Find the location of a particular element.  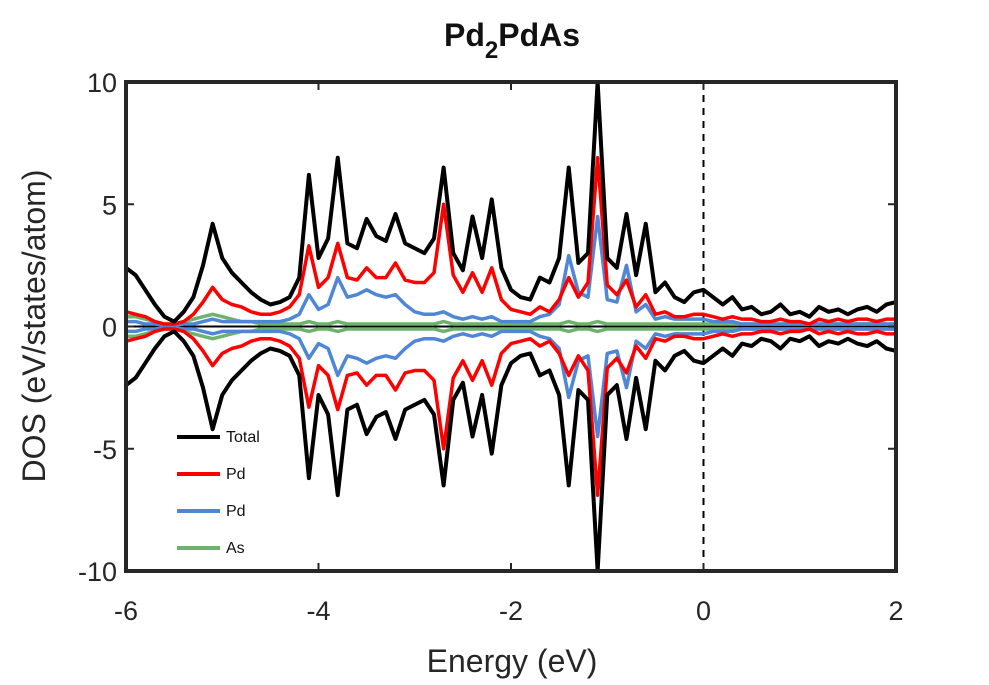

chart-title-part-2: PdAs is located at coordinates (539, 35).